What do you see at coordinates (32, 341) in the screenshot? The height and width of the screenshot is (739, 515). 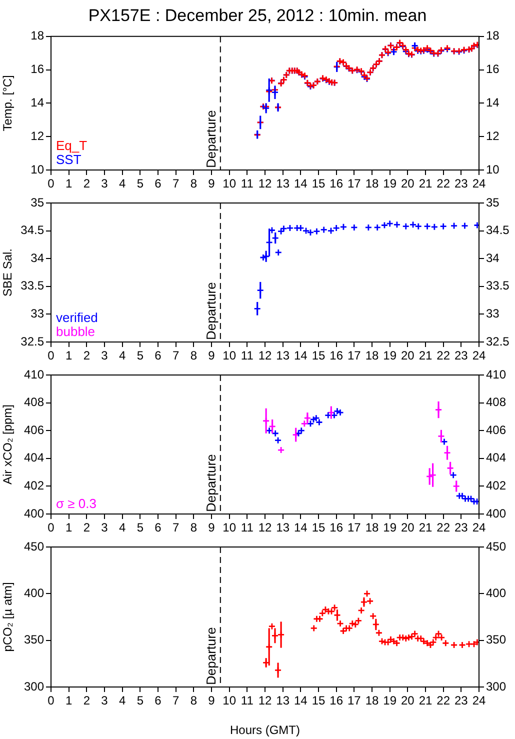 I see `y-tick-label: 32.5` at bounding box center [32, 341].